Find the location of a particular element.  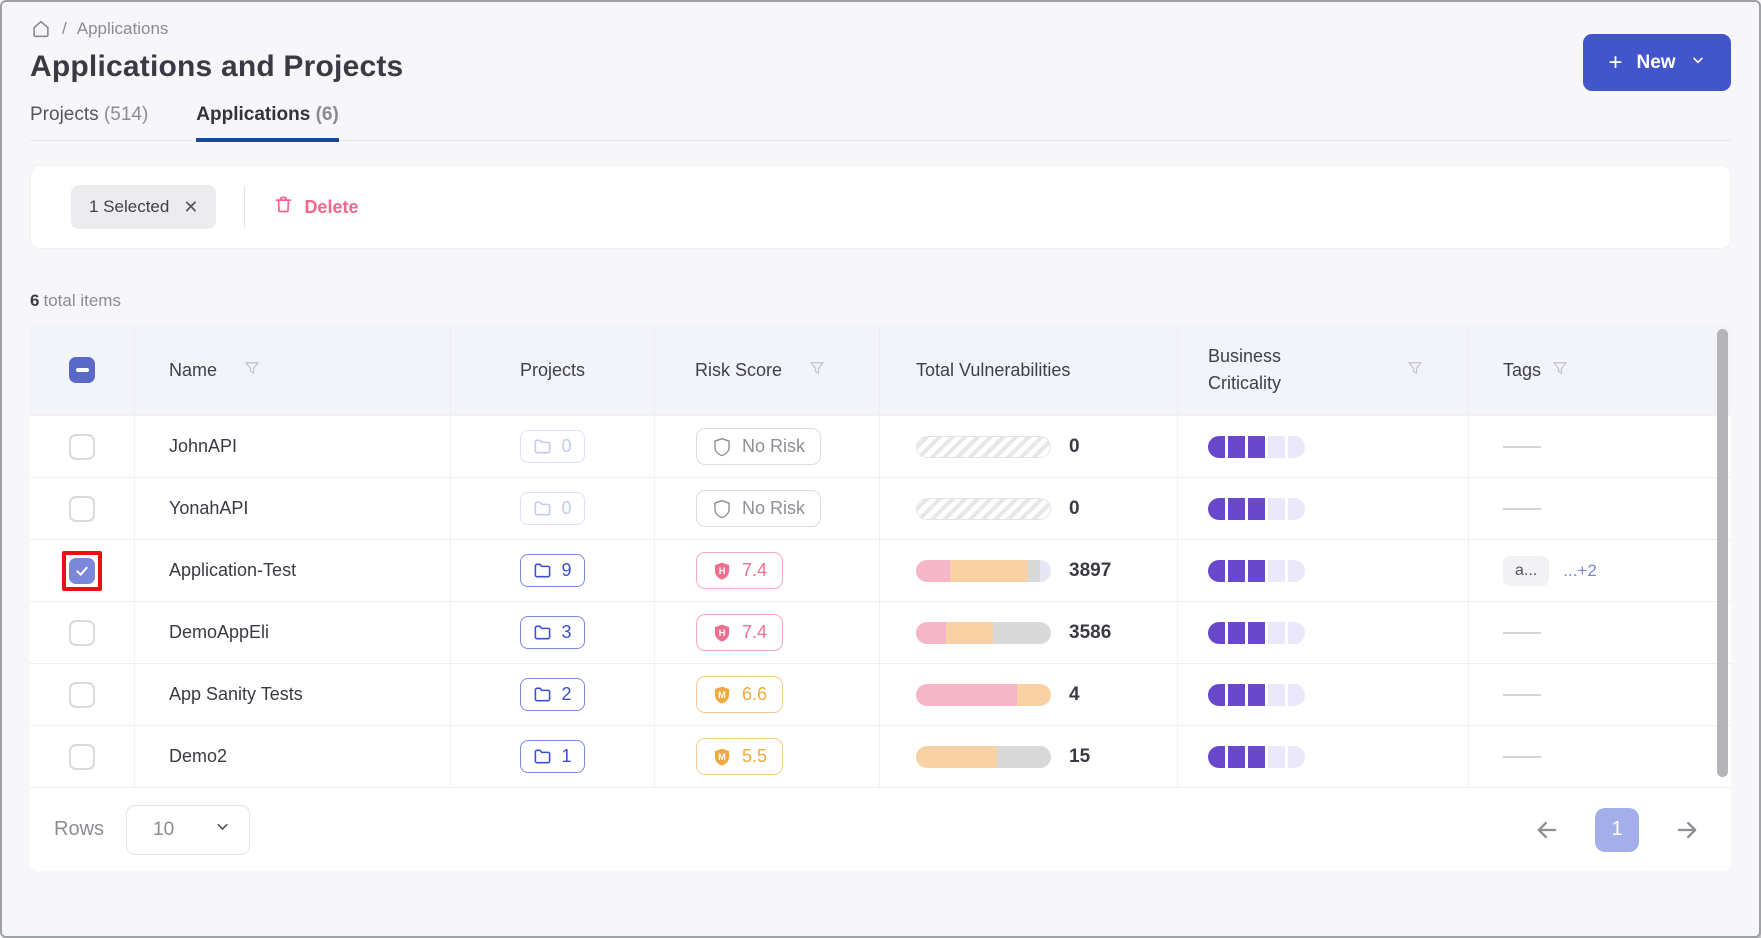

rows-label: Rows is located at coordinates (79, 829).